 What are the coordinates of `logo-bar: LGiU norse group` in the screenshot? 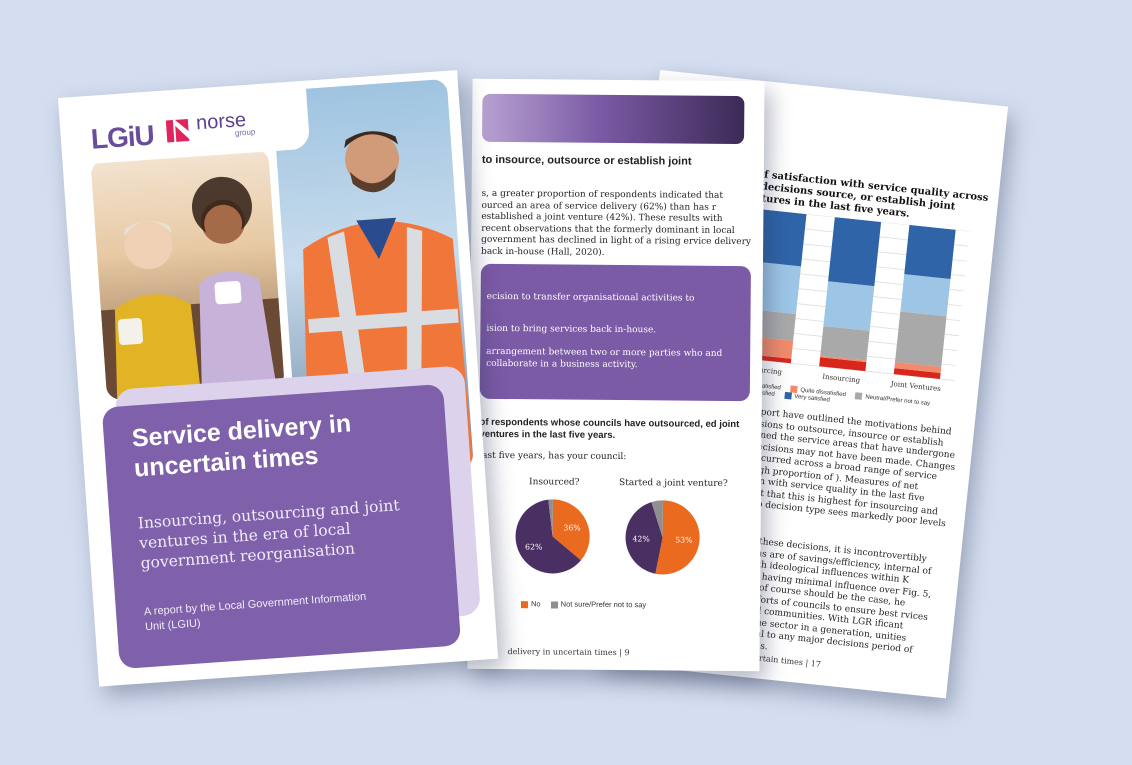 It's located at (193, 126).